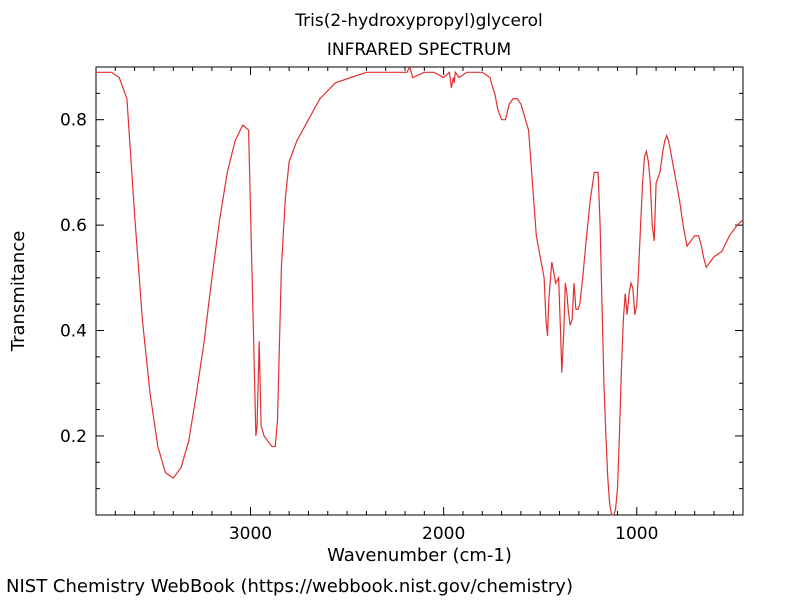  I want to click on y-axis-label: Transmitance, so click(18, 292).